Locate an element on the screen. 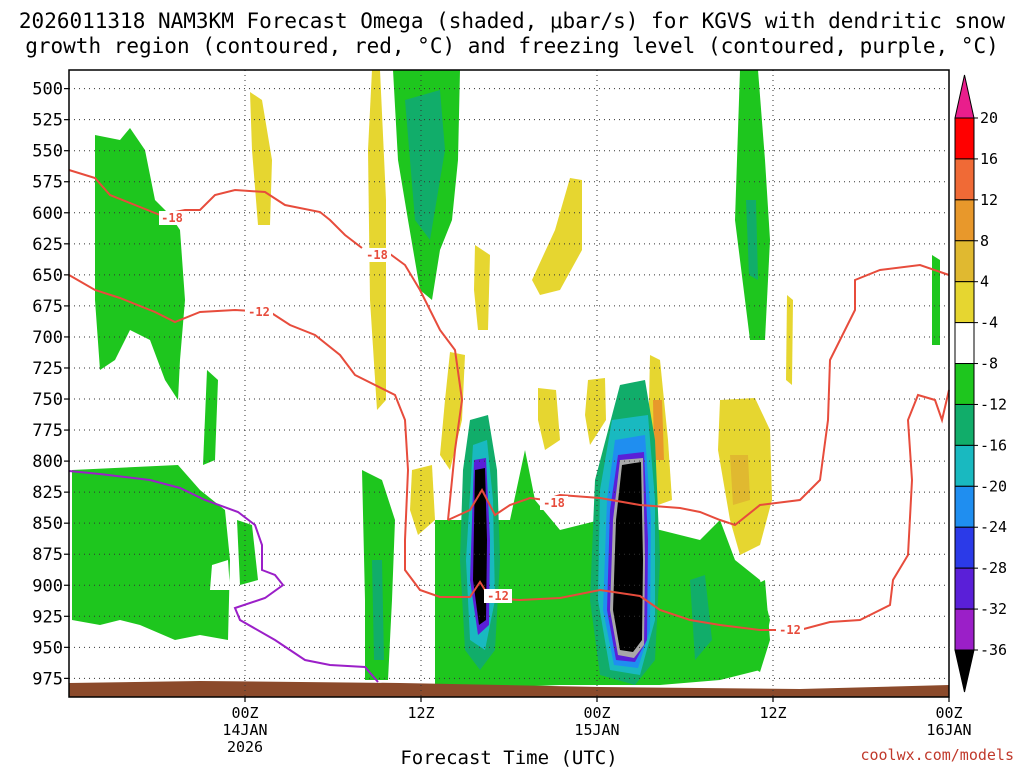 Image resolution: width=1024 pixels, height=768 pixels. colorbar: 20 16 12 8 4 -4 -8 -12 -16 -20 -24 -28 -32 -36 is located at coordinates (980, 383).